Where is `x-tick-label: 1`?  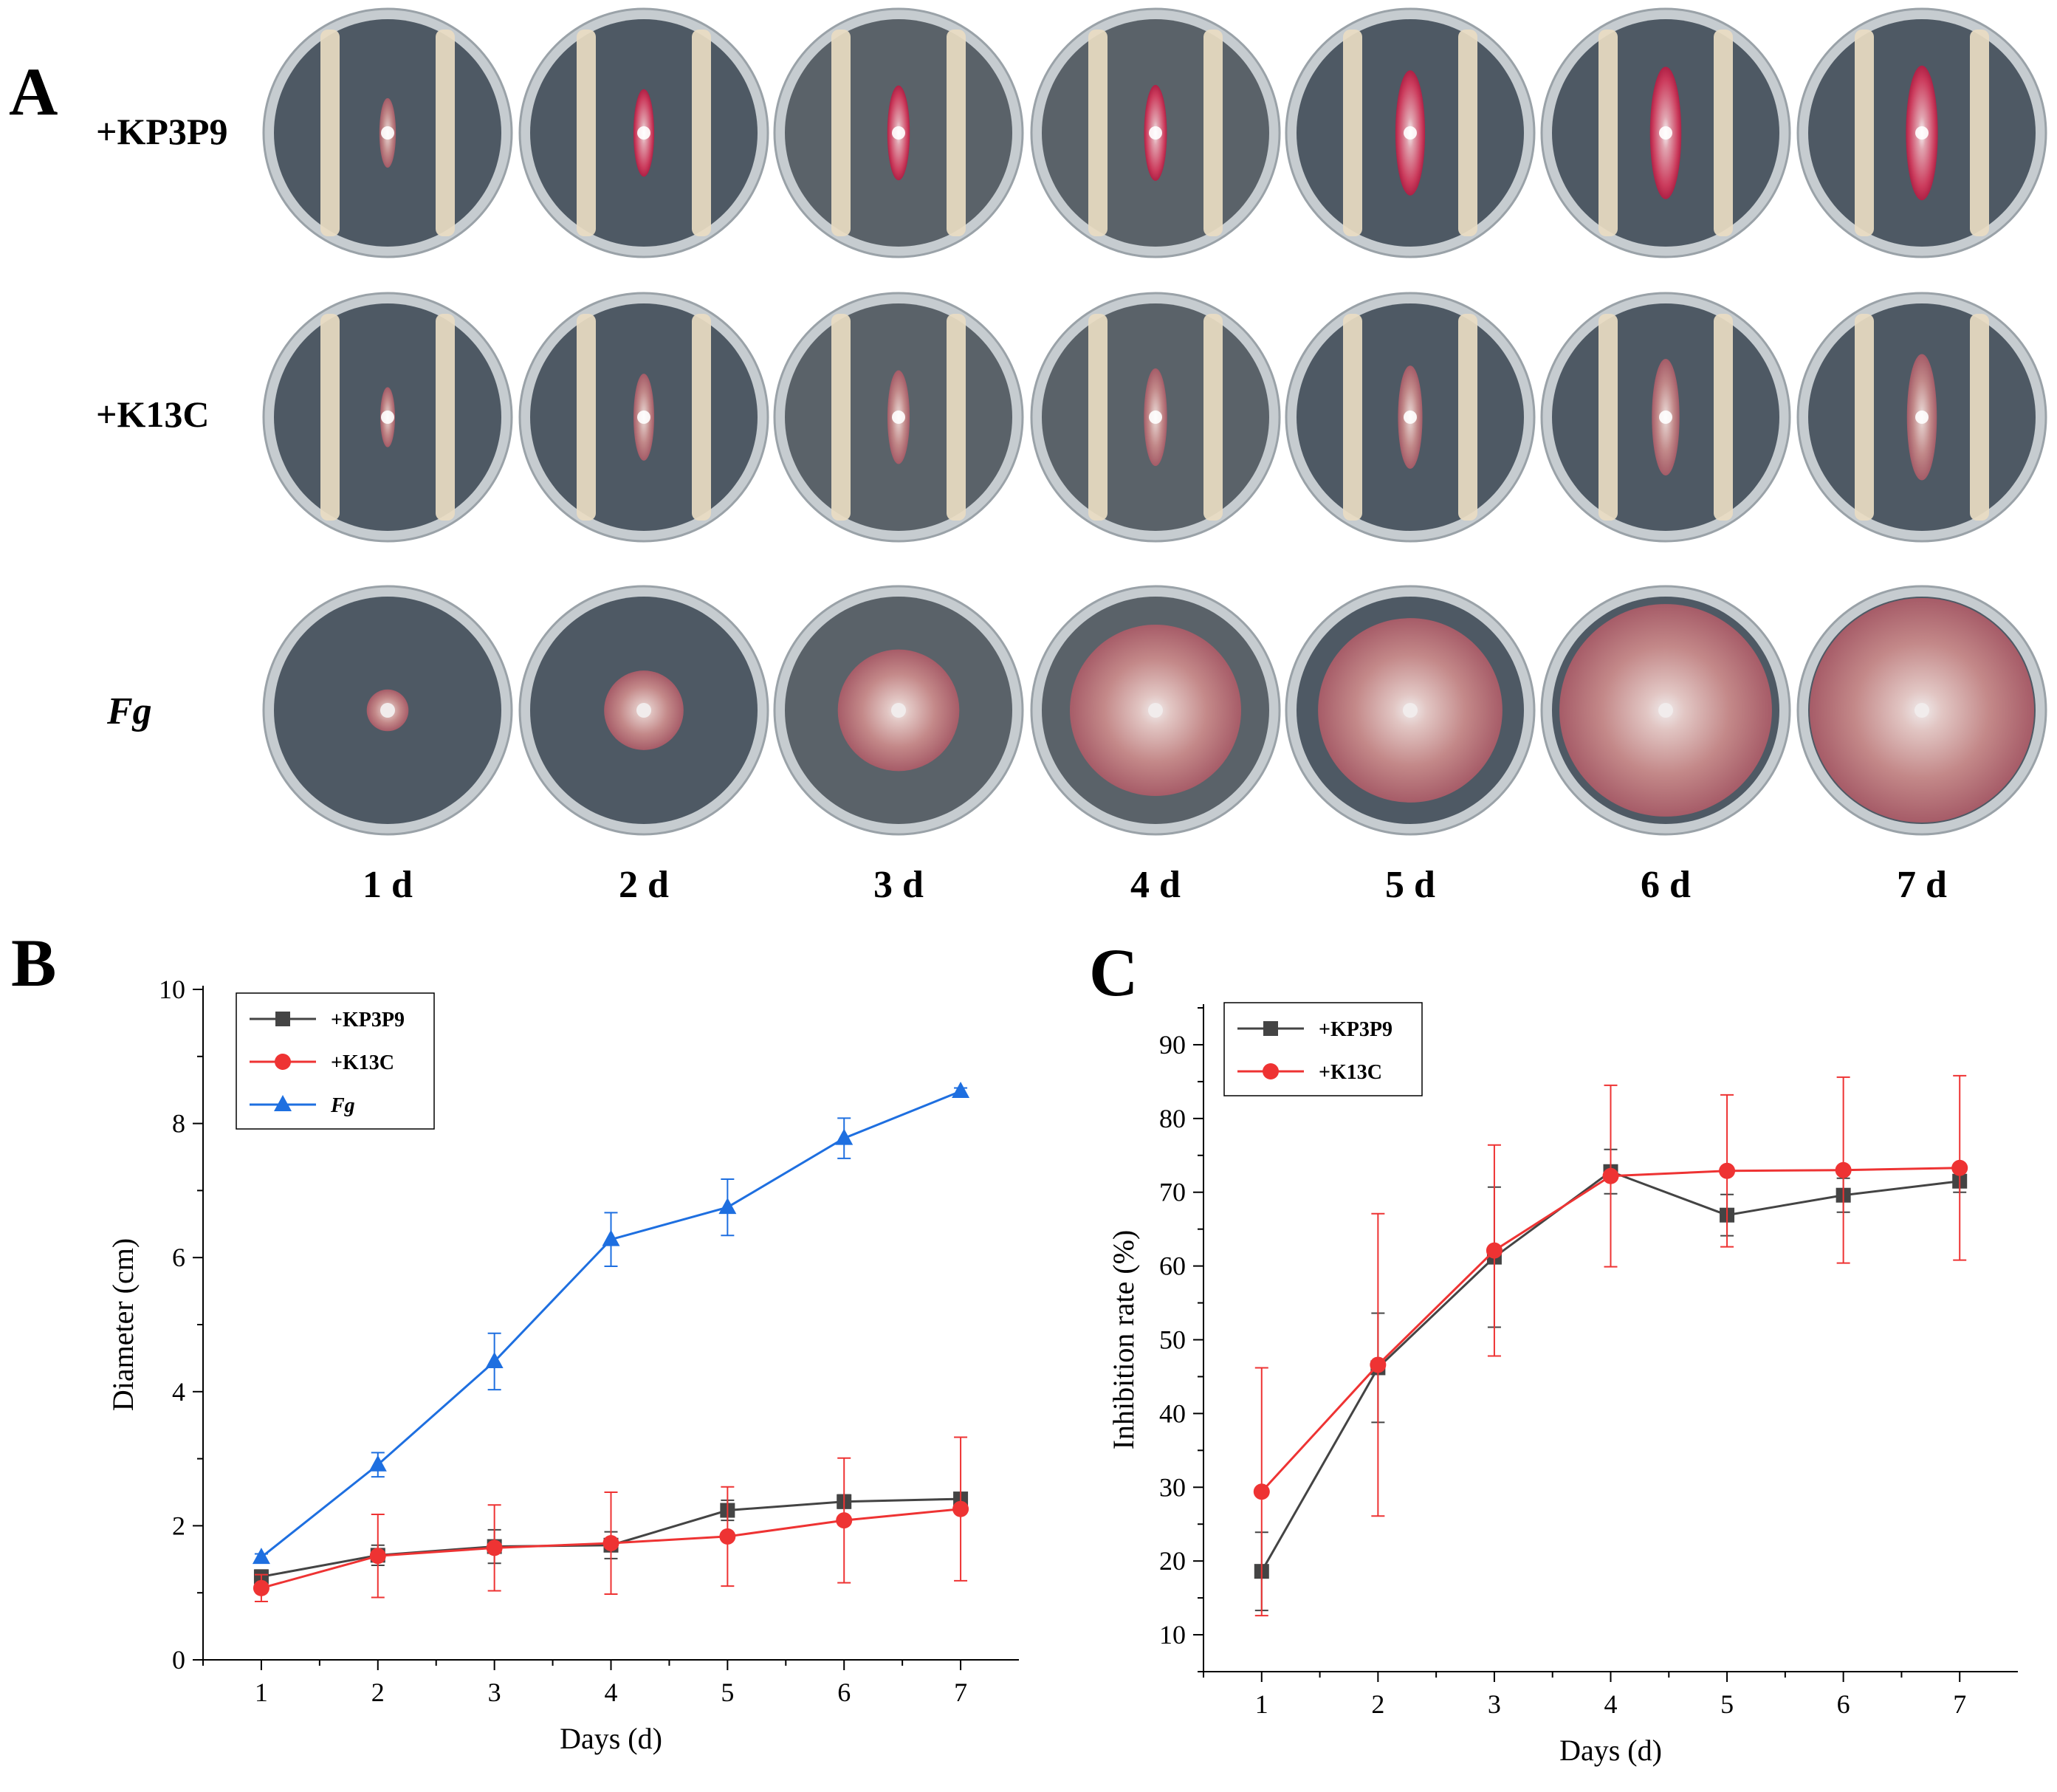
x-tick-label: 1 is located at coordinates (261, 1693).